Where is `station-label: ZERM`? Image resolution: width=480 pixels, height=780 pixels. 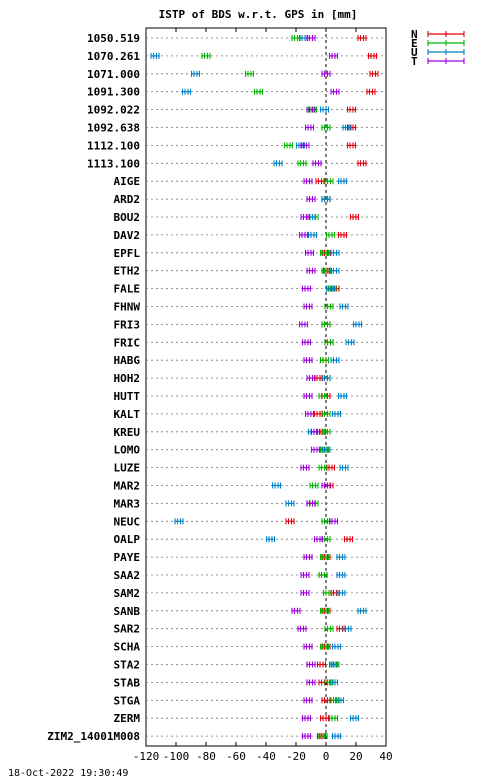
station-label: ZERM is located at coordinates (127, 718).